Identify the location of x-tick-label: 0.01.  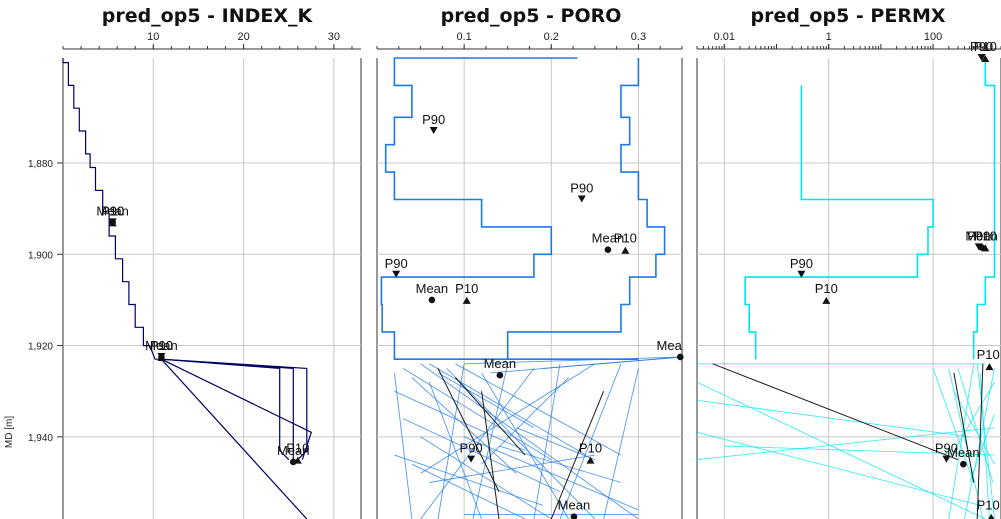
(724, 37).